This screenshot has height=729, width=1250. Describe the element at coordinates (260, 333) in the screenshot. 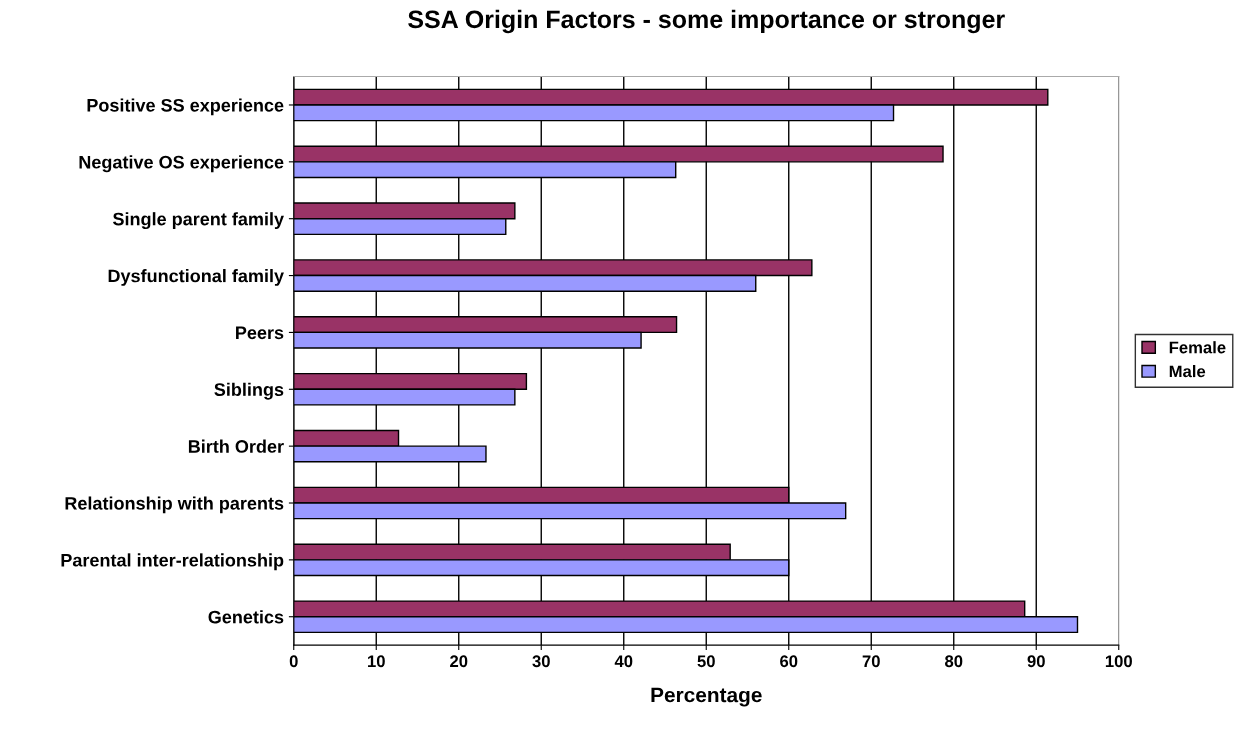

I see `y-tick-label: Peers` at that location.